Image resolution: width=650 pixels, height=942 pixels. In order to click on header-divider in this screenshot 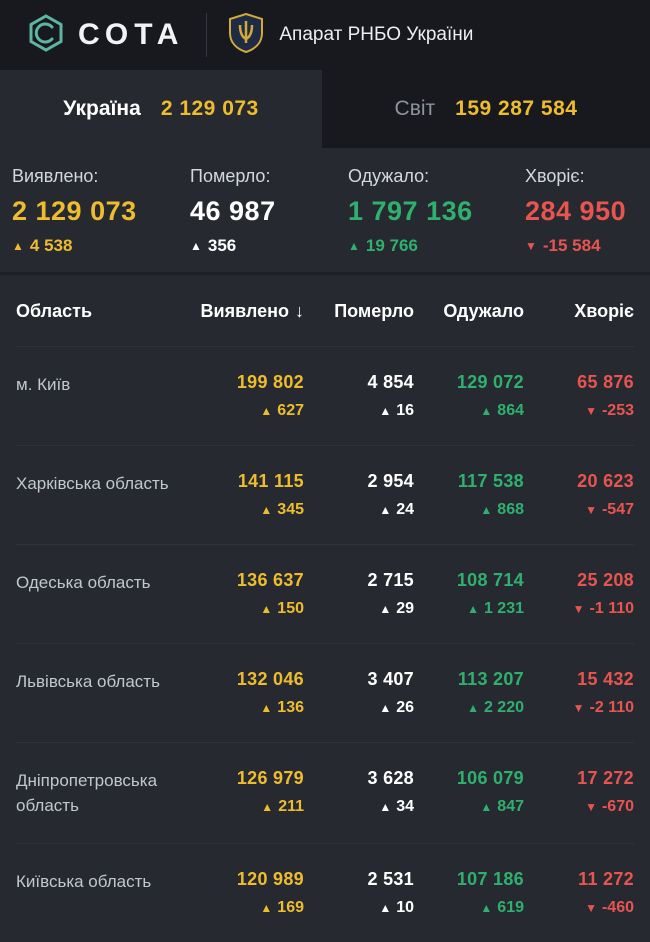, I will do `click(207, 35)`.